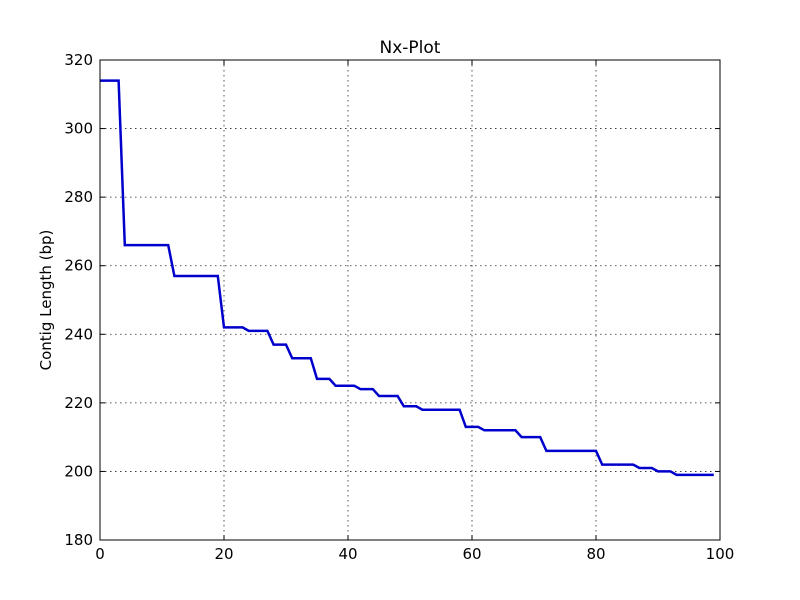 The height and width of the screenshot is (600, 800). What do you see at coordinates (595, 554) in the screenshot?
I see `x-tick-label: 80` at bounding box center [595, 554].